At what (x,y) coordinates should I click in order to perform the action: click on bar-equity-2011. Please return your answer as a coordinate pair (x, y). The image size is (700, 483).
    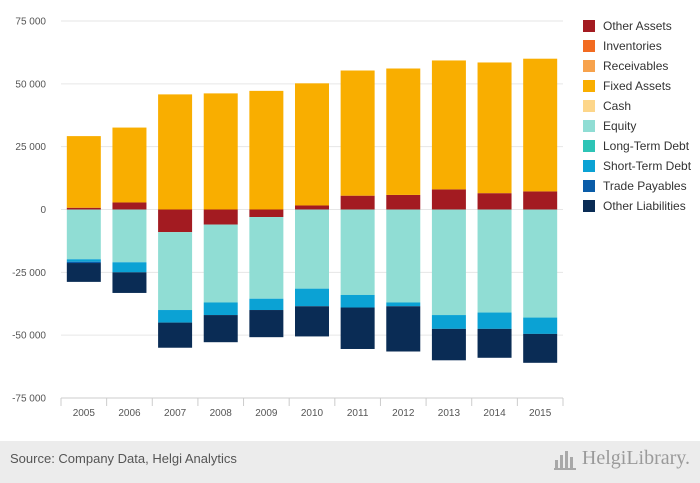
    Looking at the image, I should click on (357, 252).